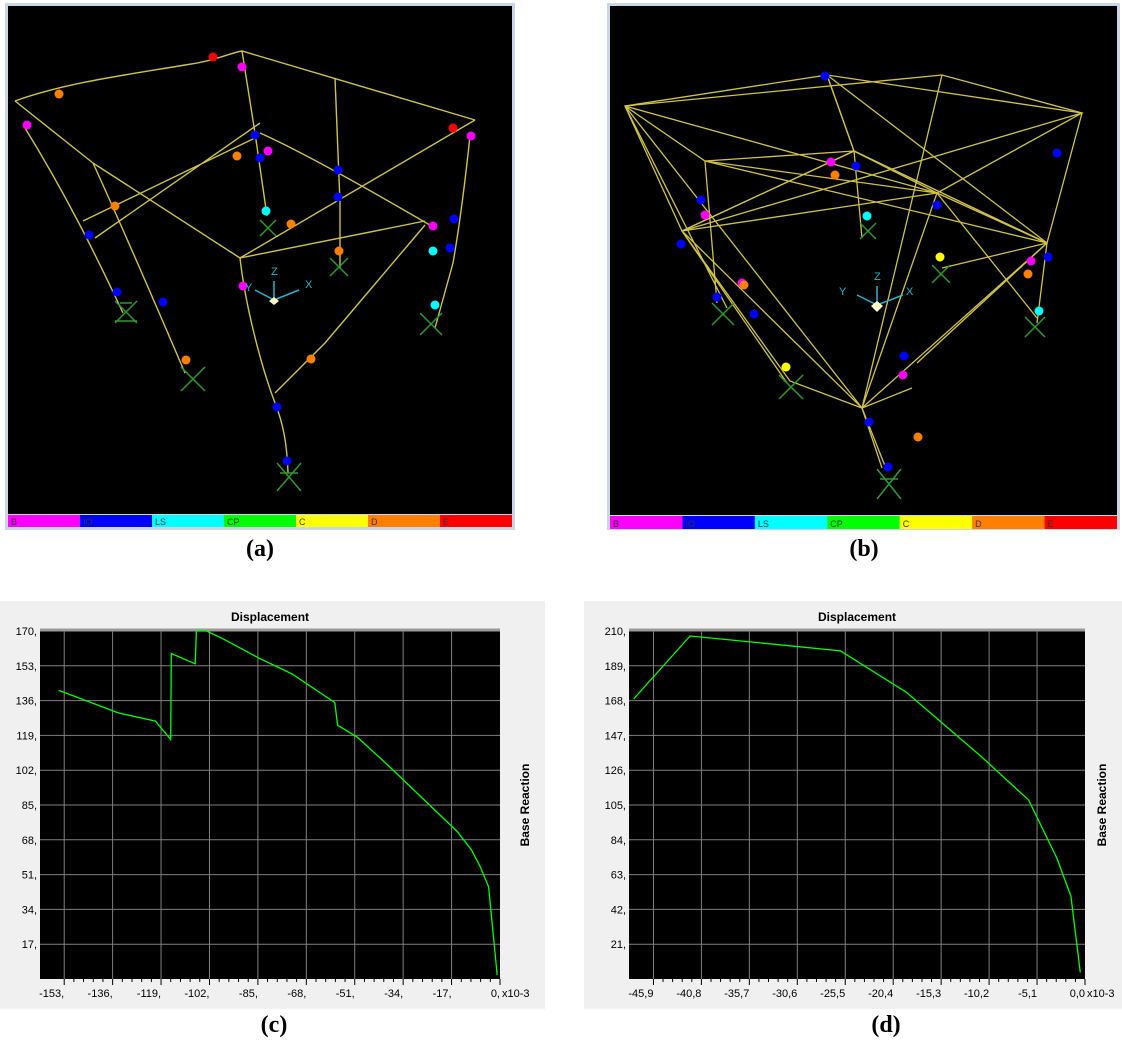 The height and width of the screenshot is (1046, 1122). I want to click on x-tick-label: -20,4, so click(880, 994).